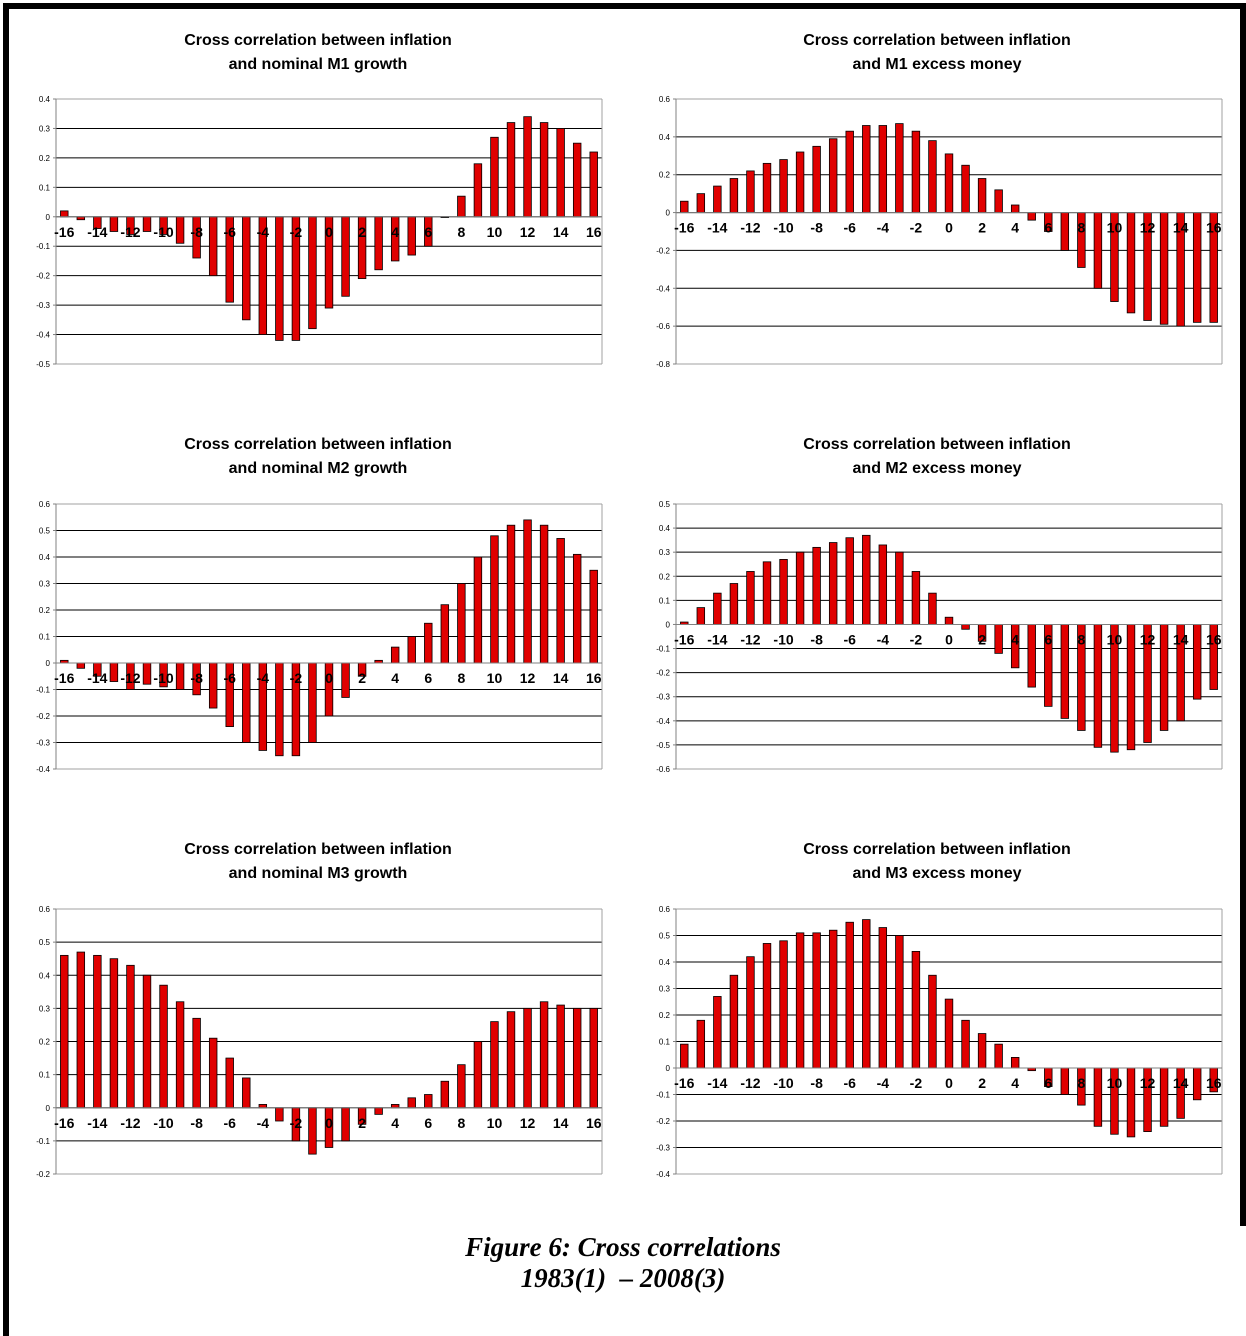 This screenshot has height=1336, width=1246. Describe the element at coordinates (45, 128) in the screenshot. I see `y-tick-label: 0.3` at that location.